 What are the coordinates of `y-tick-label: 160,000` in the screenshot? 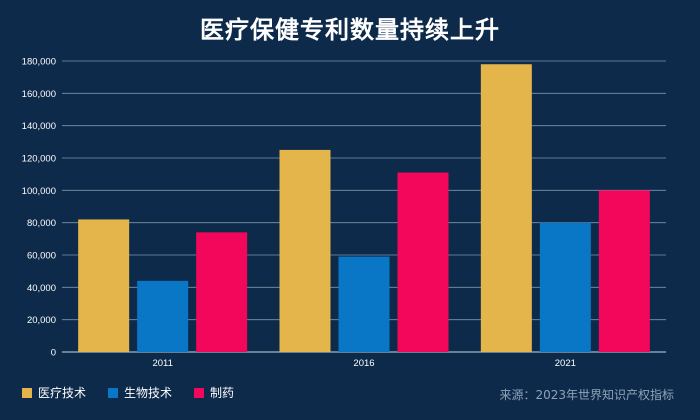 It's located at (39, 94).